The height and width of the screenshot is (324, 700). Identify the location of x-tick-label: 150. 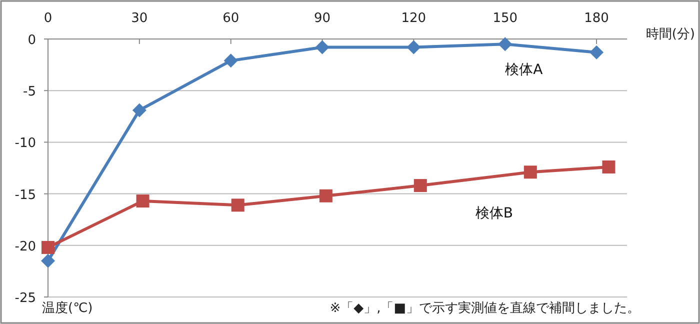
(505, 18).